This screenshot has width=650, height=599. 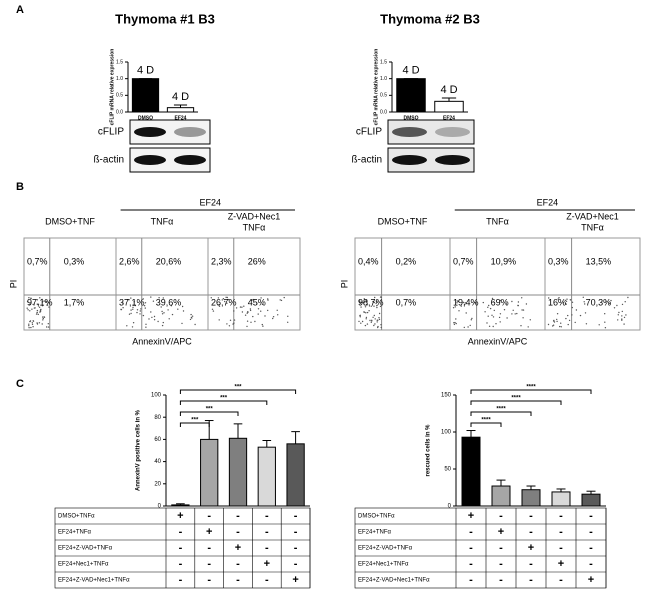 I want to click on blot-label: ß-actin, so click(x=108, y=160).